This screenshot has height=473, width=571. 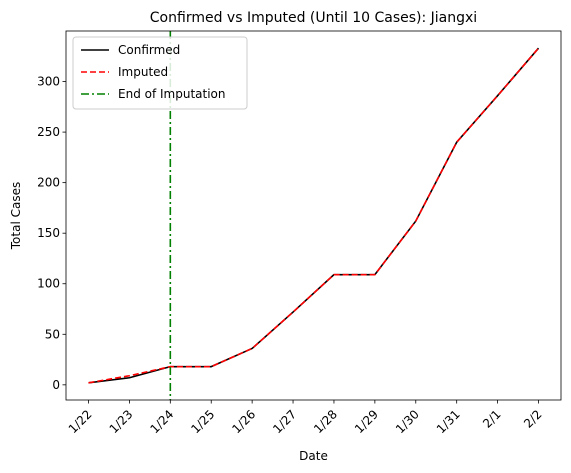 I want to click on legend: Confirmed Imputed End of Imputation, so click(x=160, y=73).